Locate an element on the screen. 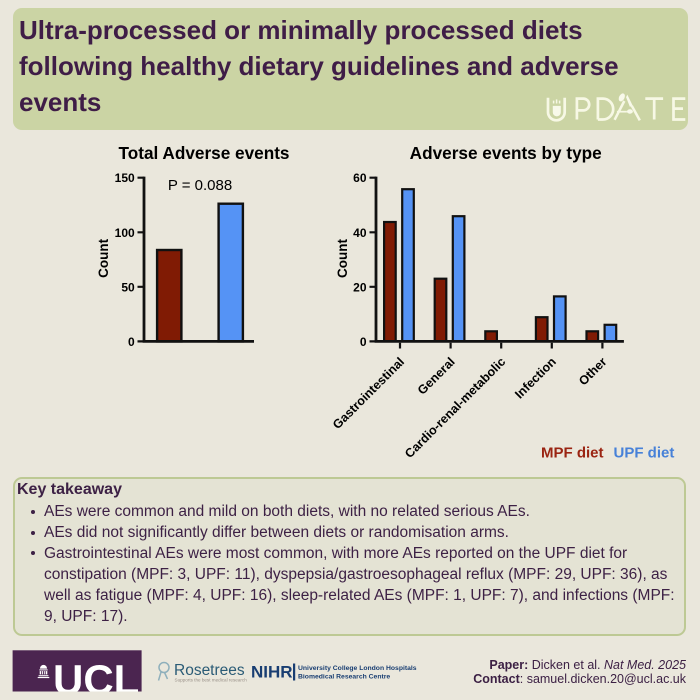 The width and height of the screenshot is (700, 700). svg-text: P = 0.088 is located at coordinates (200, 185).